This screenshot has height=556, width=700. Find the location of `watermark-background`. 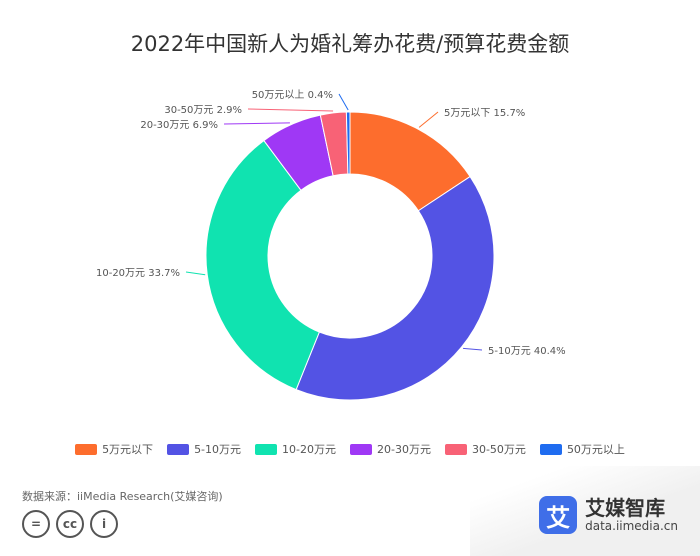

watermark-background is located at coordinates (585, 511).